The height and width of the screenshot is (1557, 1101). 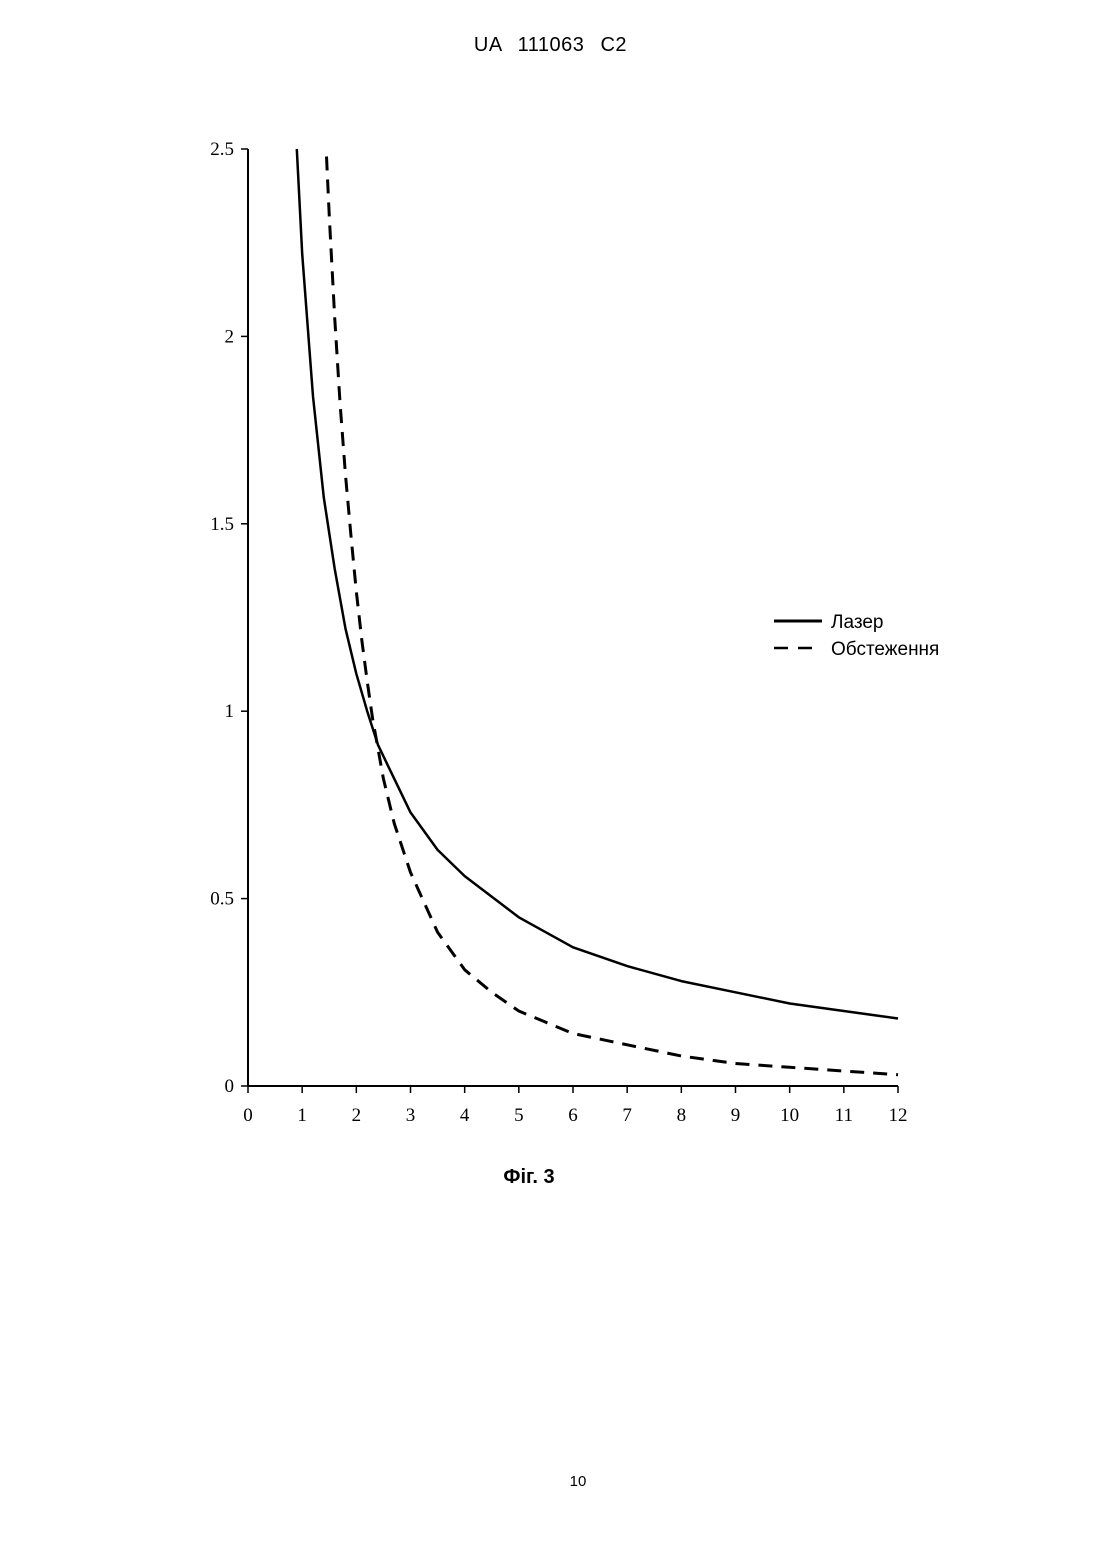 I want to click on x-tick-label: 12, so click(x=898, y=1115).